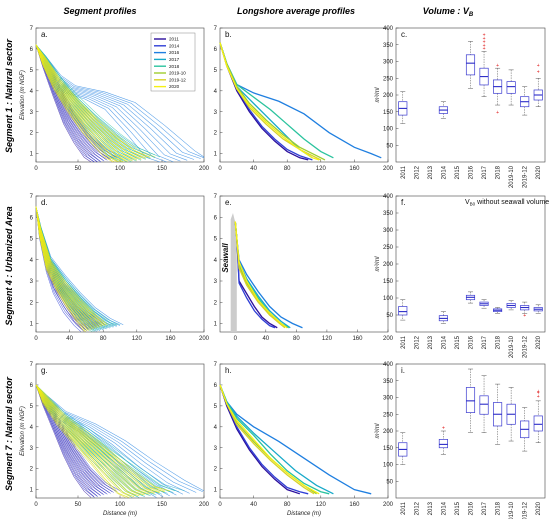  What do you see at coordinates (78, 505) in the screenshot?
I see `xtick-label-g: 50` at bounding box center [78, 505].